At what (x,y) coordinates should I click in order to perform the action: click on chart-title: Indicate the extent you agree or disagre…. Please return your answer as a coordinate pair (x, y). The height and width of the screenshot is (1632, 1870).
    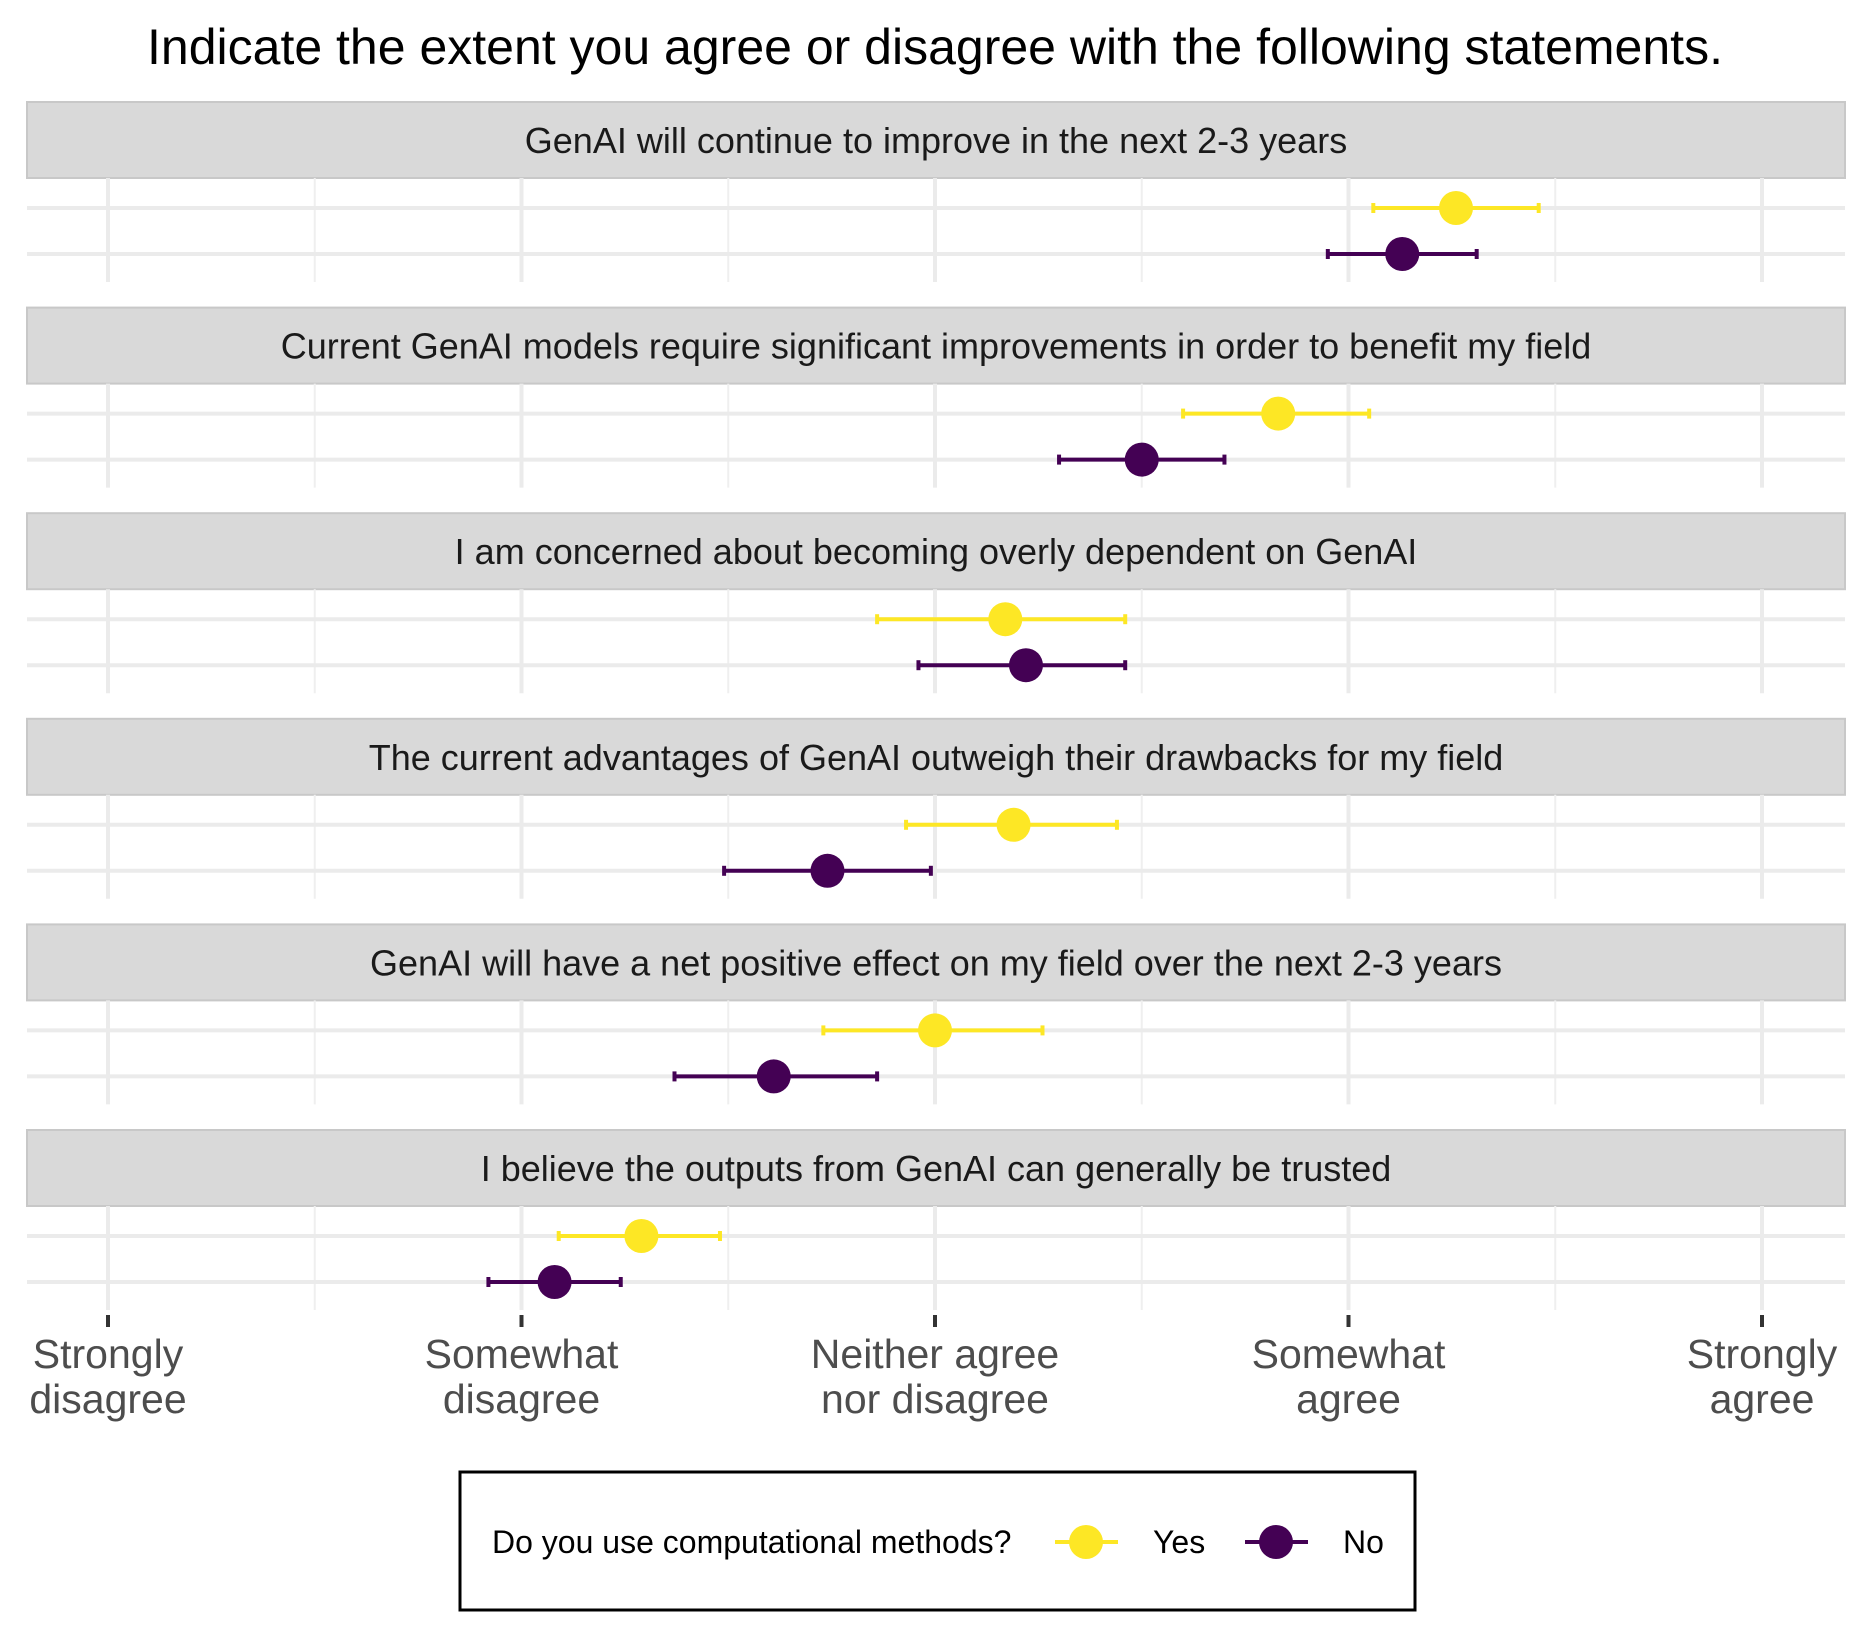
    Looking at the image, I should click on (935, 47).